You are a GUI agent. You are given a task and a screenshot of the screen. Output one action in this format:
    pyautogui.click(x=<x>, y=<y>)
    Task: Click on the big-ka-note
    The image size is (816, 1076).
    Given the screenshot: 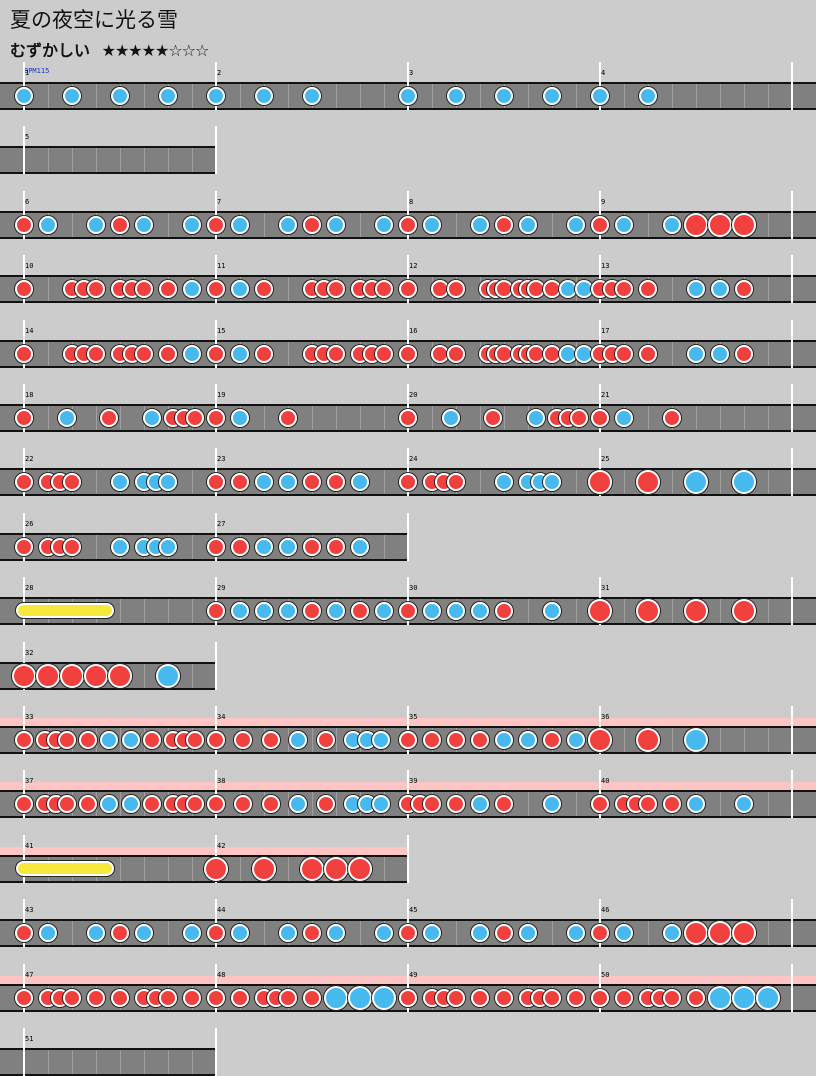 What is the action you would take?
    pyautogui.click(x=696, y=482)
    